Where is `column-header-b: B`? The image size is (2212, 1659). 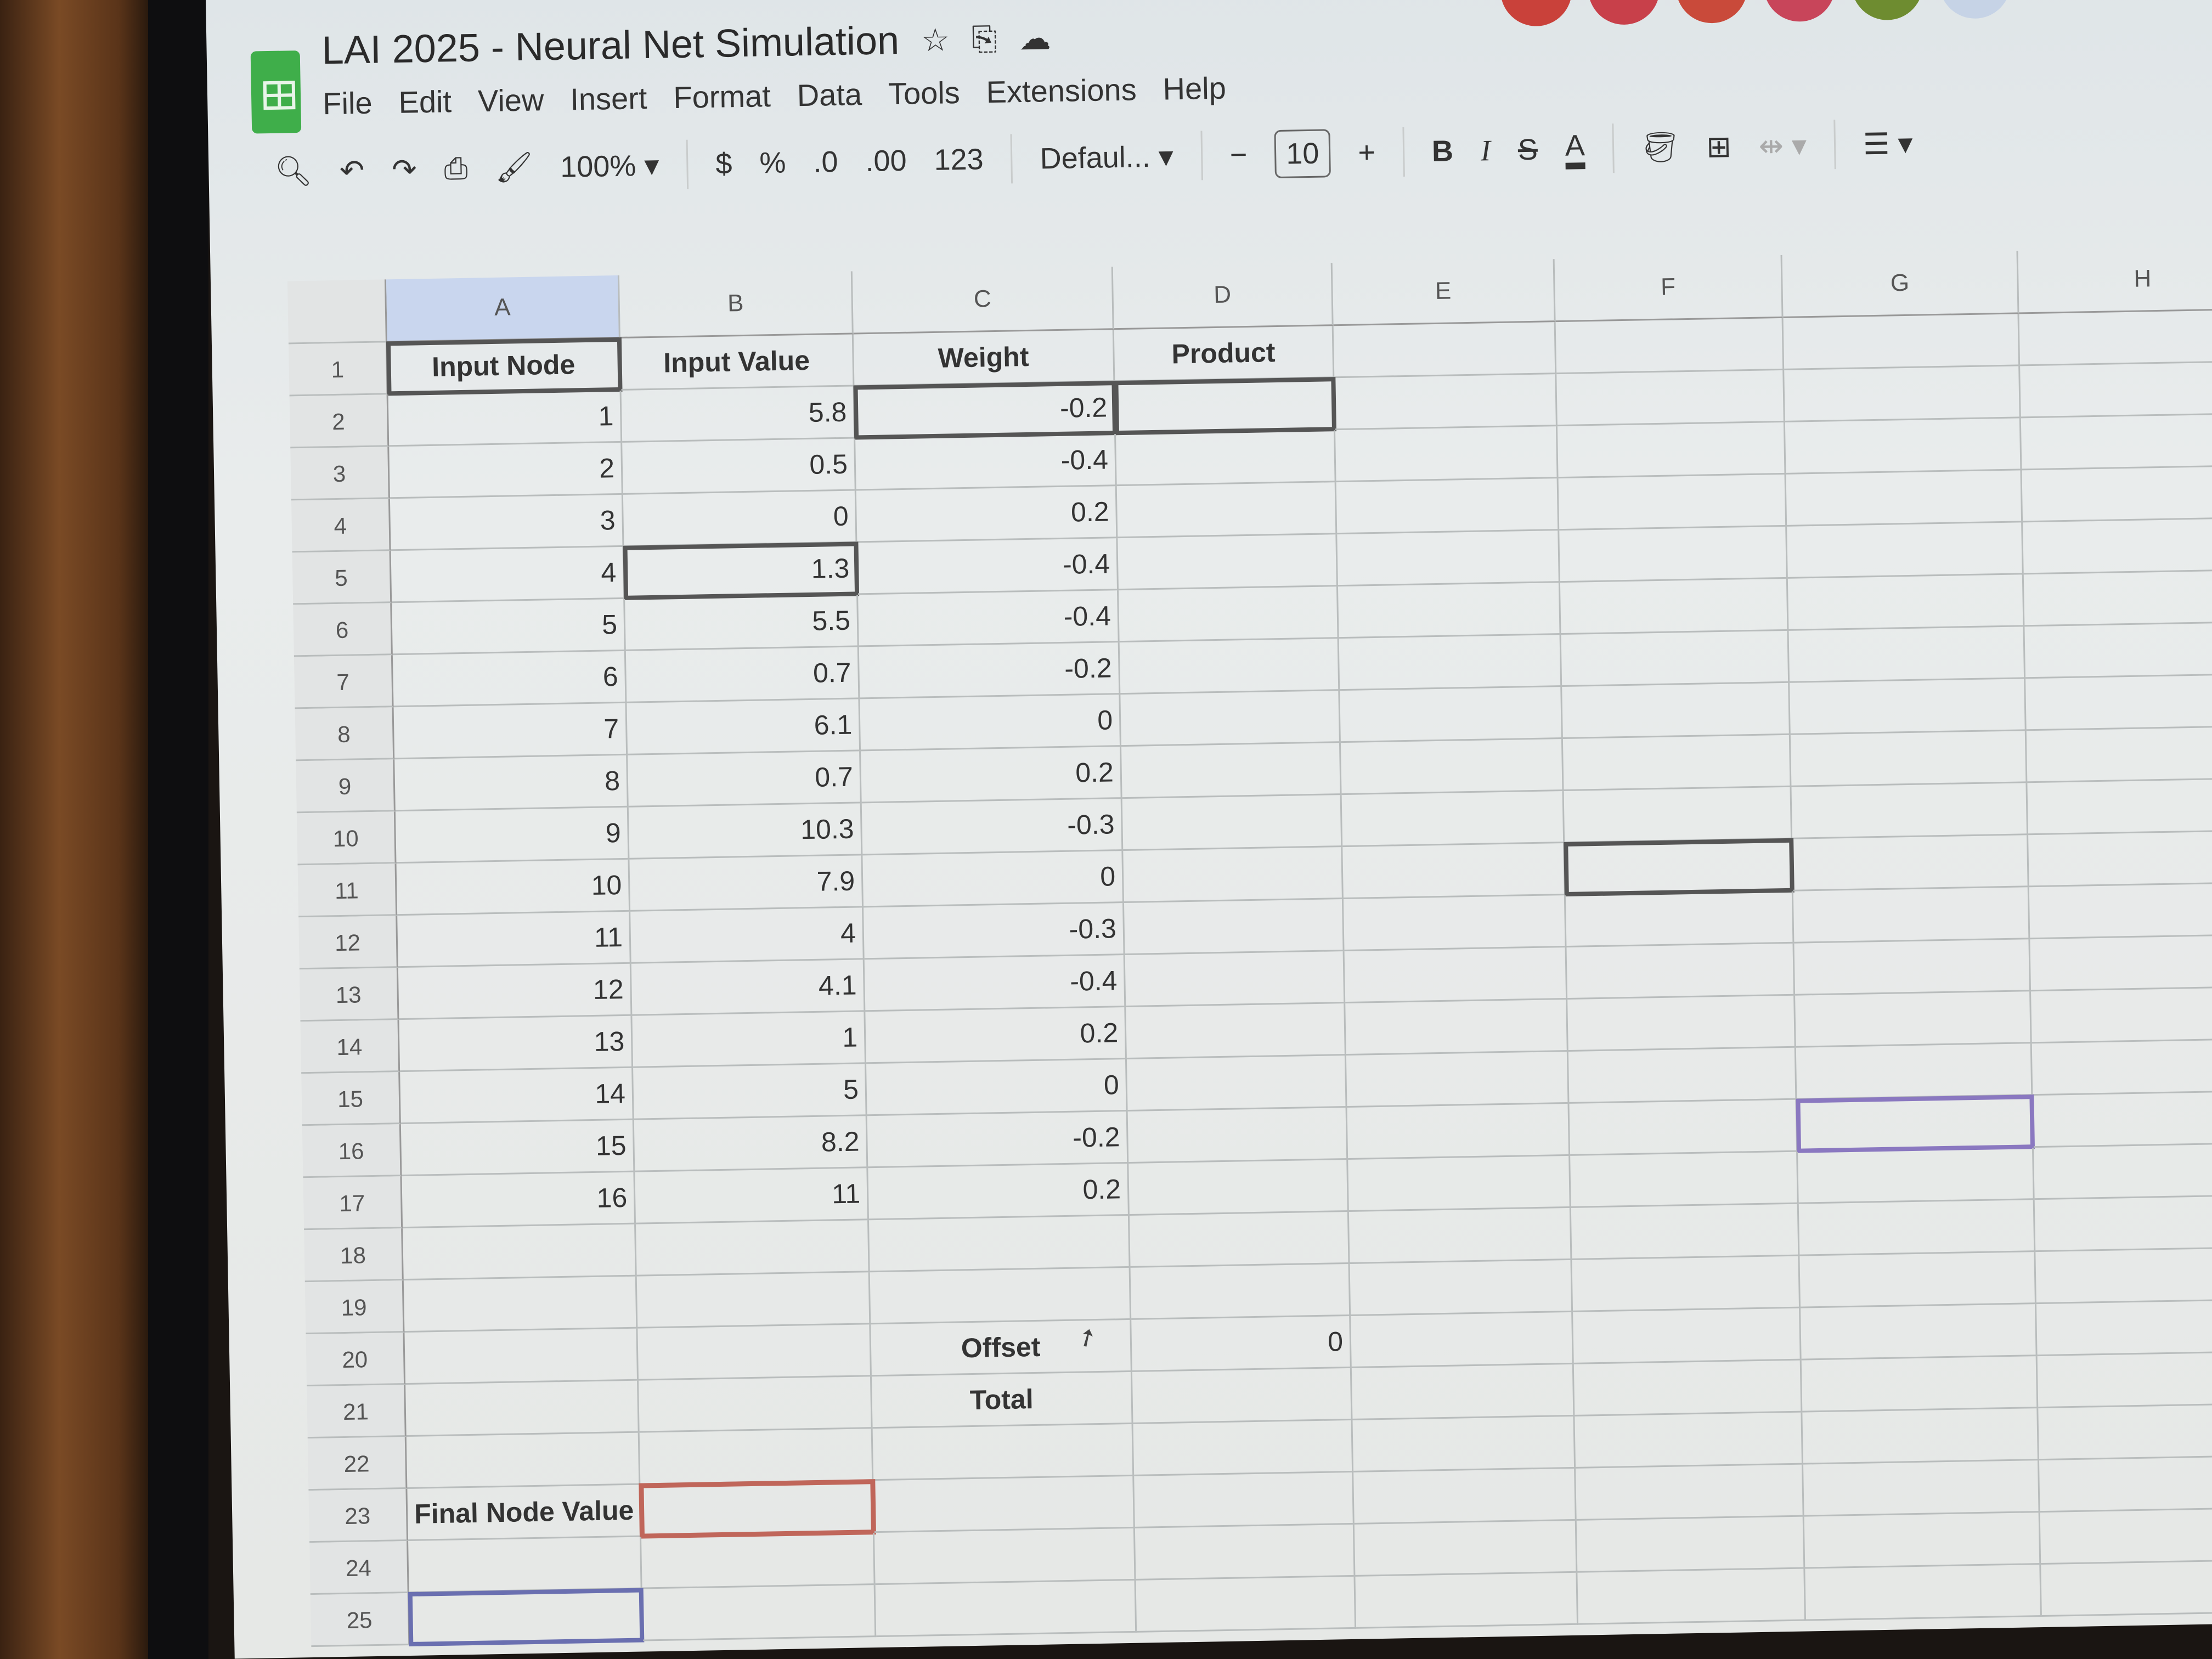
column-header-b: B is located at coordinates (737, 304).